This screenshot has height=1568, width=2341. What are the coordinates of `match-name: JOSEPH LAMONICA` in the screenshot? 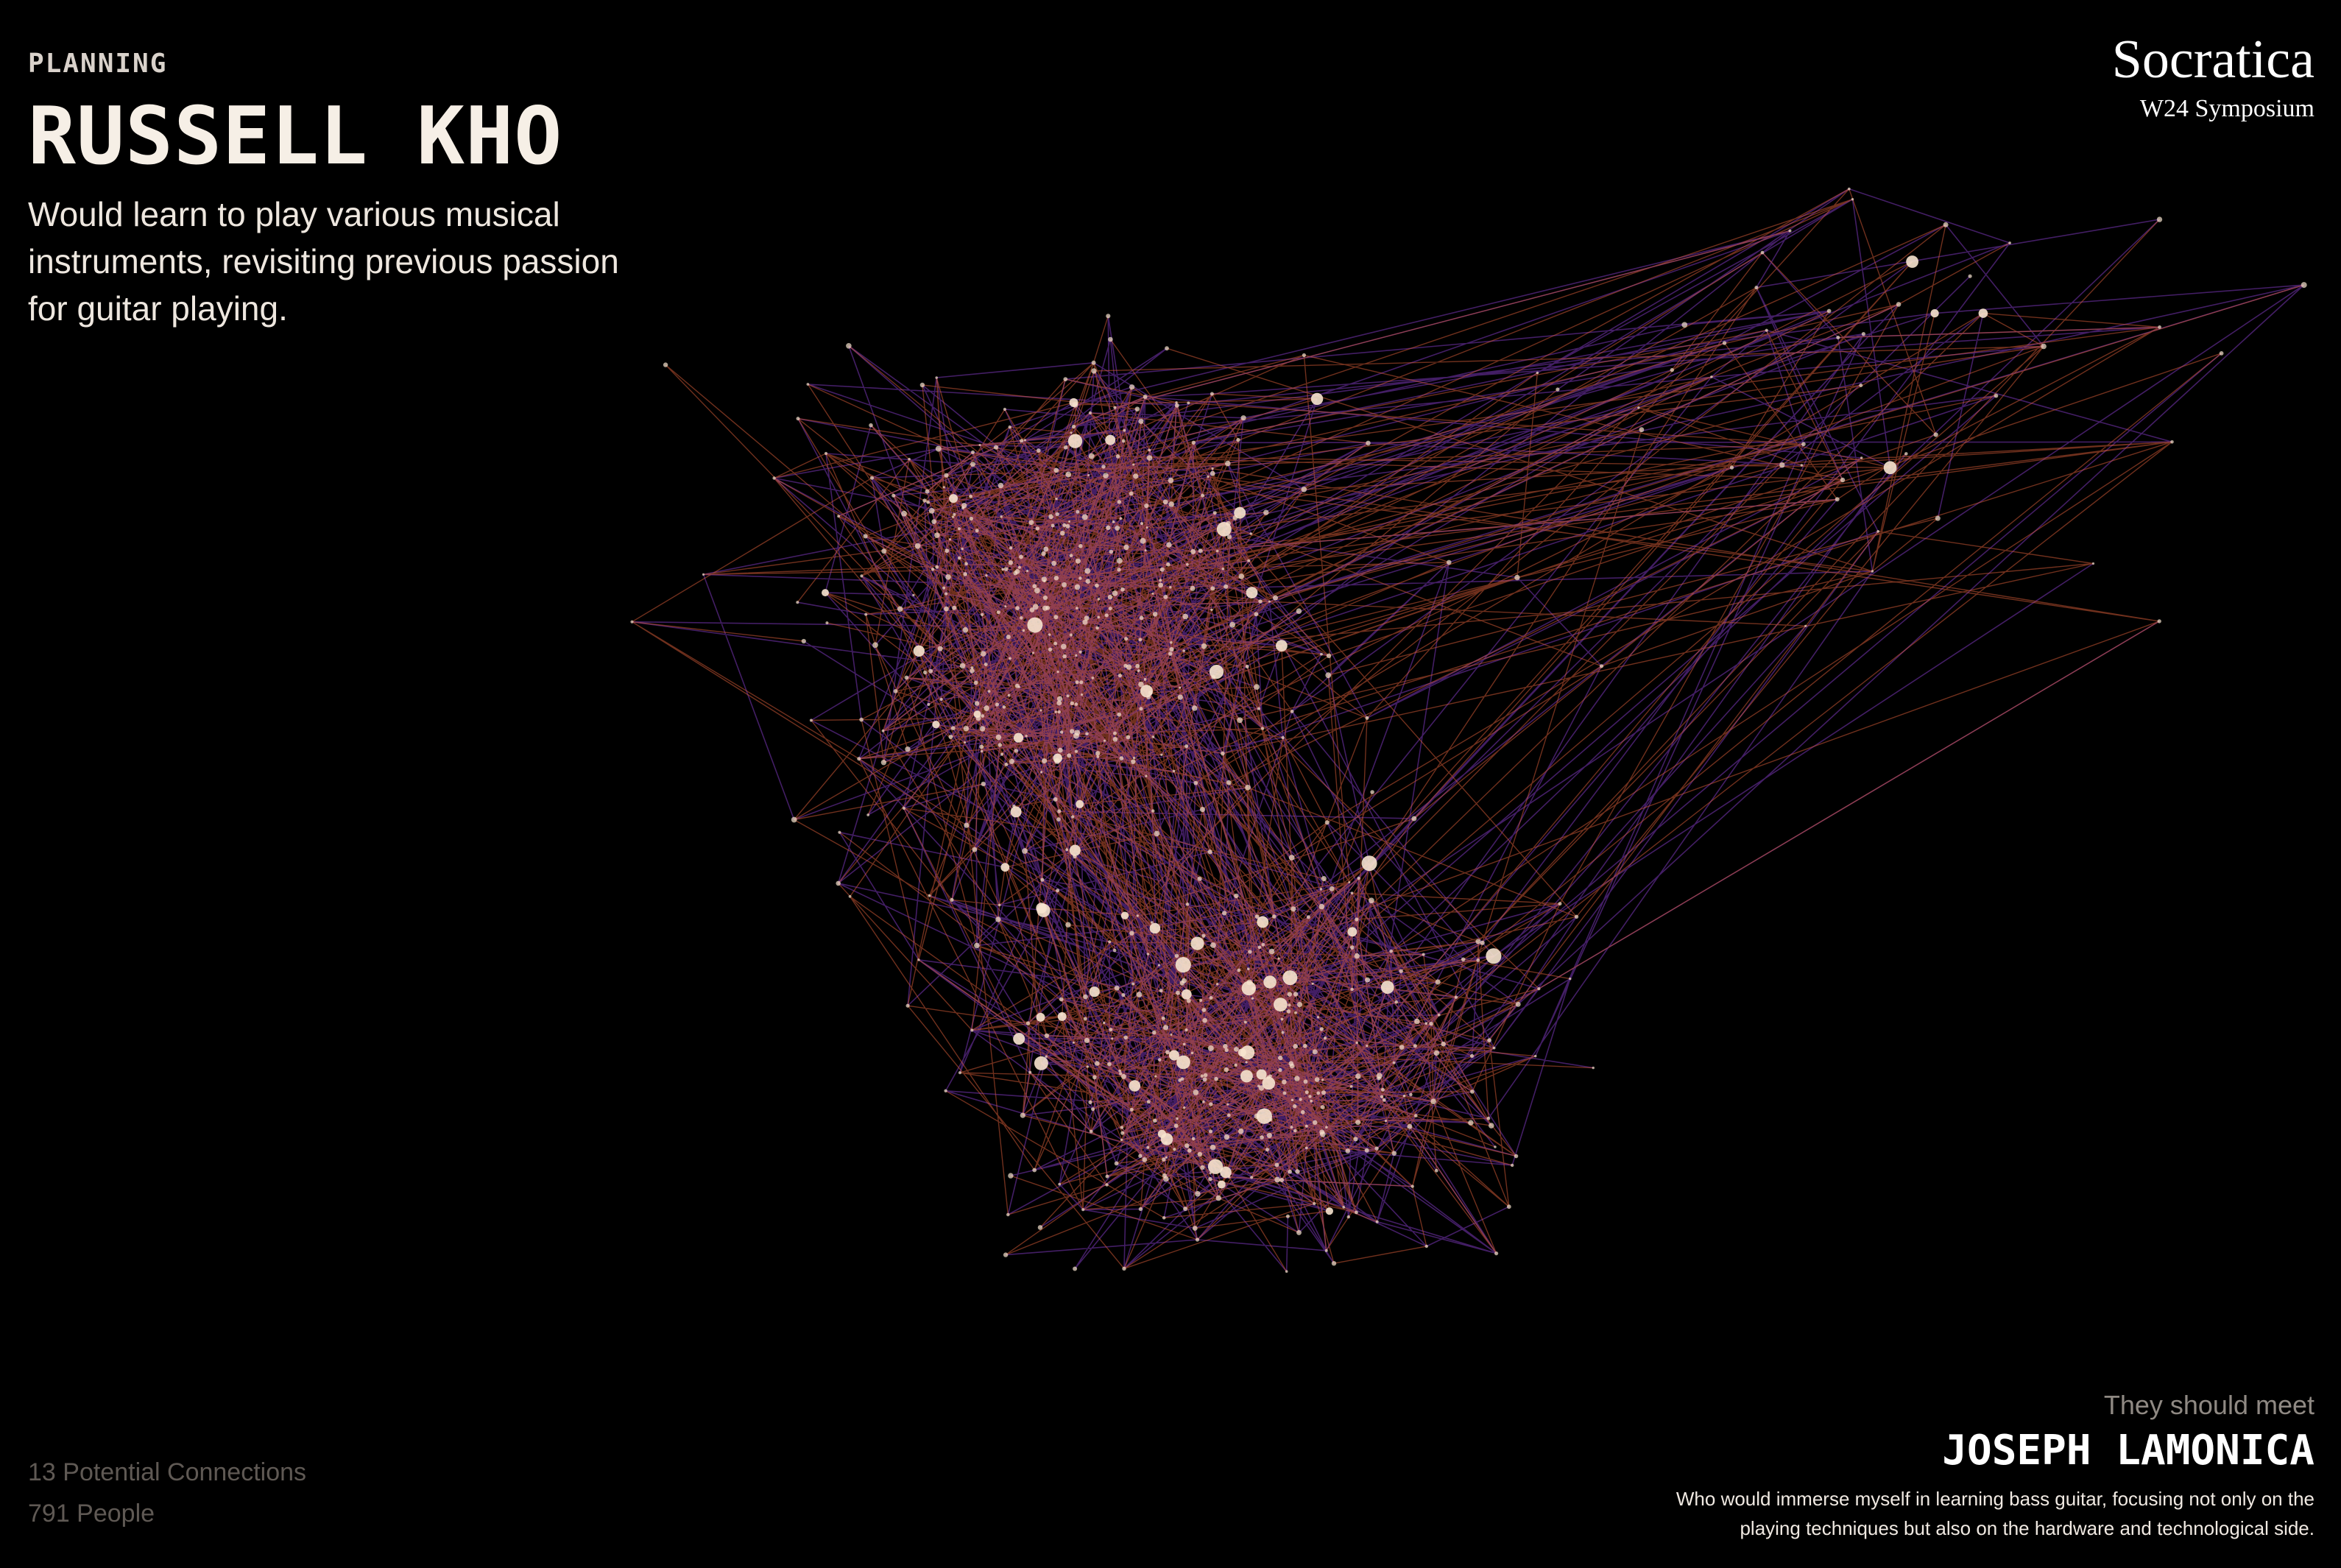 It's located at (2128, 1451).